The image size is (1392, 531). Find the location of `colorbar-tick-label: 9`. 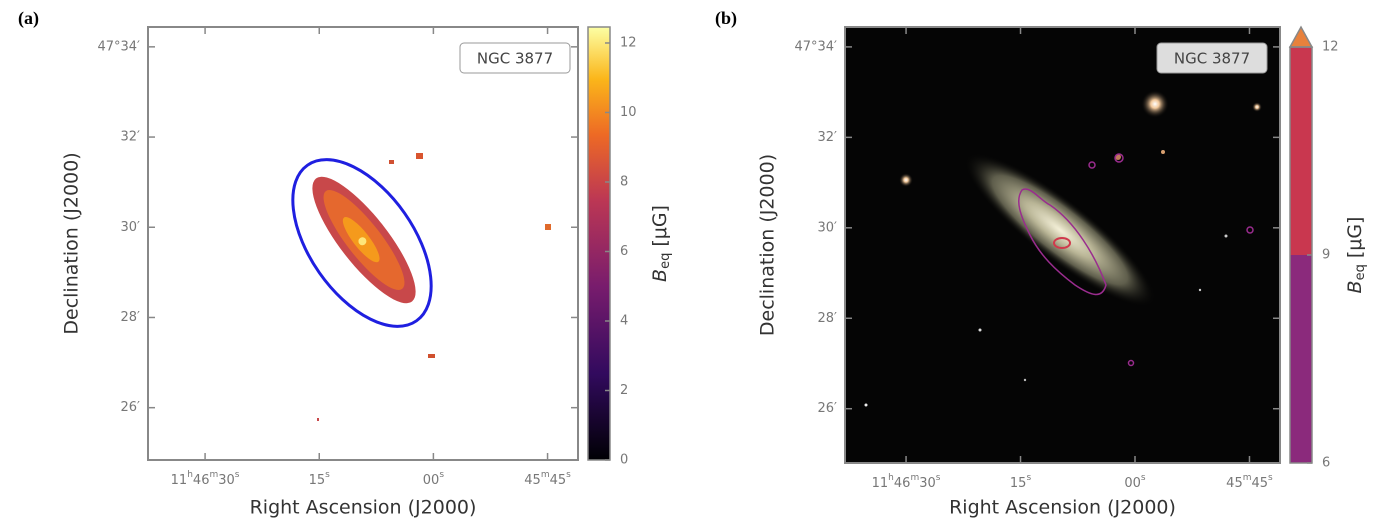

colorbar-tick-label: 9 is located at coordinates (1326, 255).